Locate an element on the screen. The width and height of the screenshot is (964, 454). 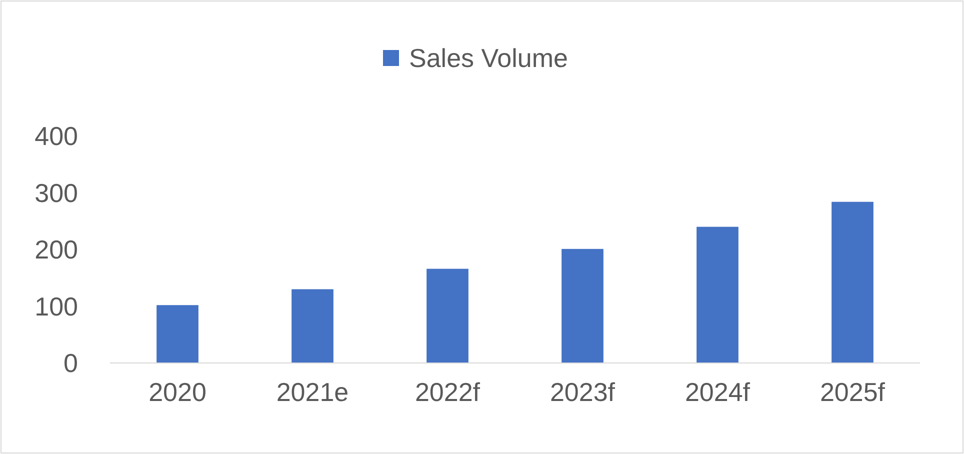
x-tick-label: 2021e is located at coordinates (312, 392).